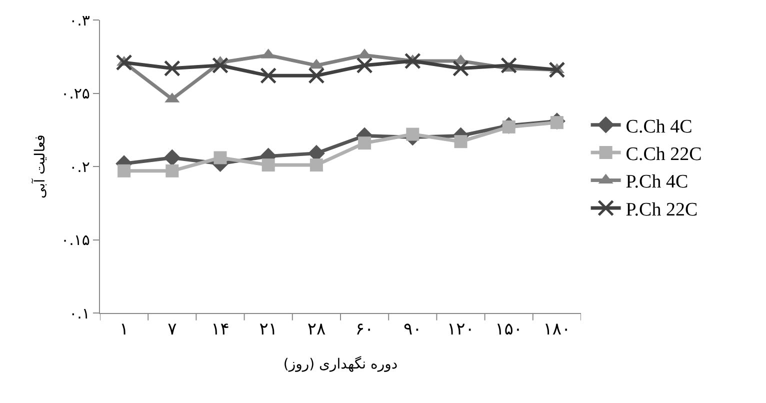 The image size is (766, 403). I want to click on x-tick-label: ۲۸, so click(316, 329).